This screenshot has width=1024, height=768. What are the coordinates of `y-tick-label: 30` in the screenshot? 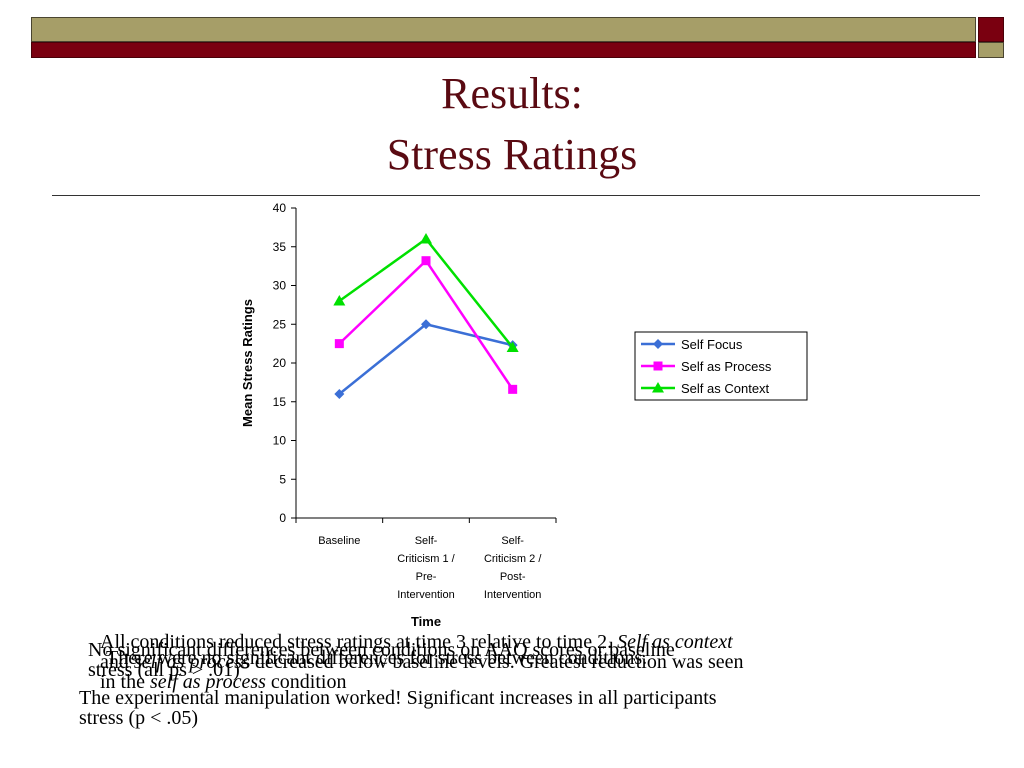 It's located at (280, 286).